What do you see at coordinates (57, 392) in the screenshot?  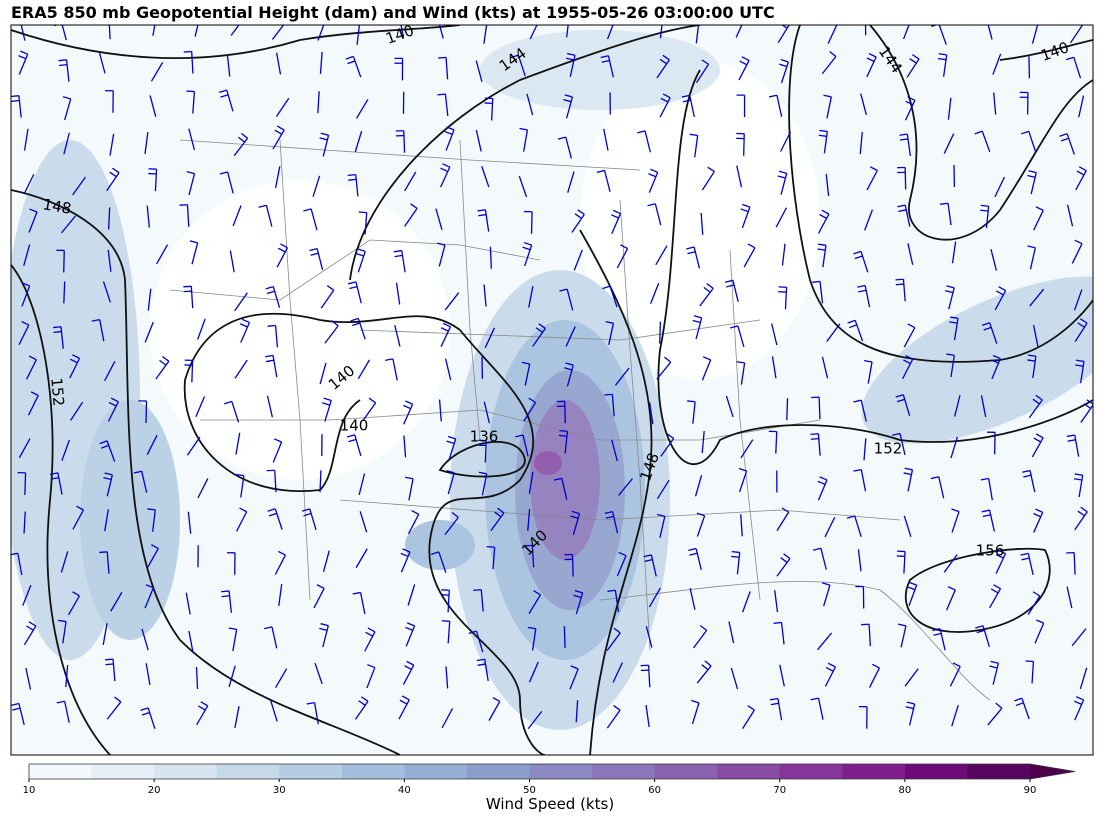 I see `contour-label: 152` at bounding box center [57, 392].